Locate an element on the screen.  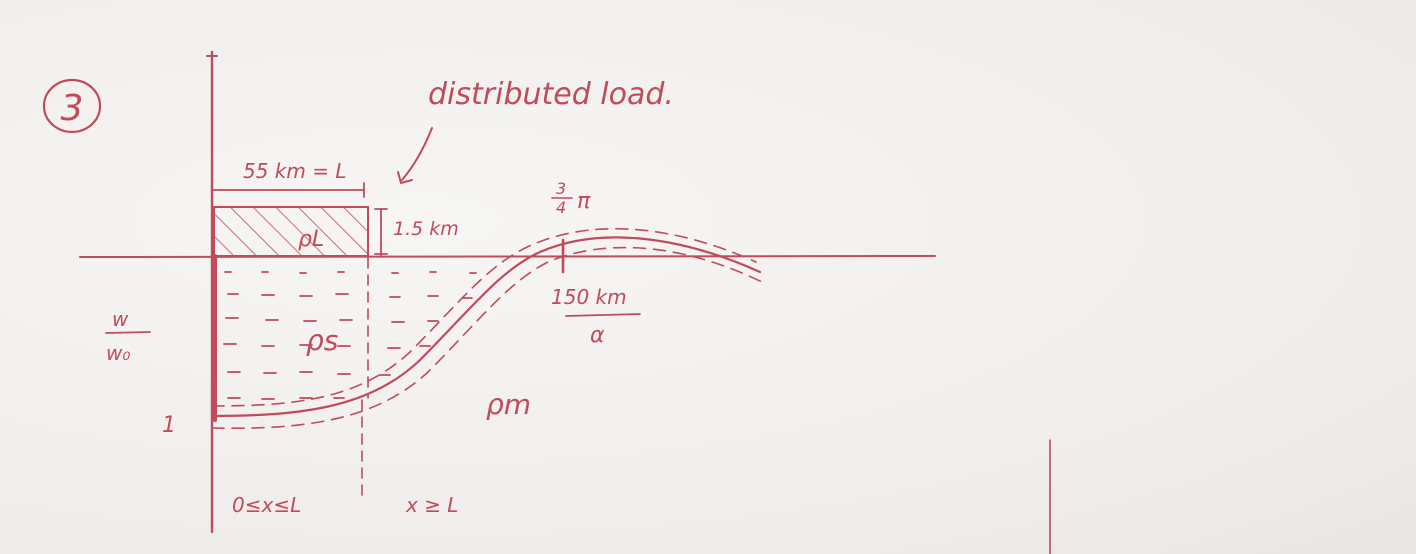
peak-fraction-bottom: 4 is located at coordinates (561, 207).